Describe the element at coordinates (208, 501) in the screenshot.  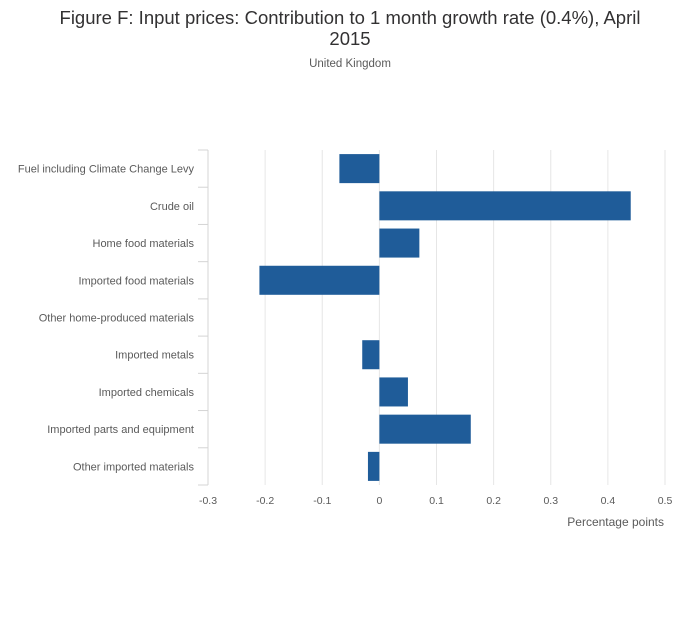
I see `x-tick-label: -0.3` at that location.